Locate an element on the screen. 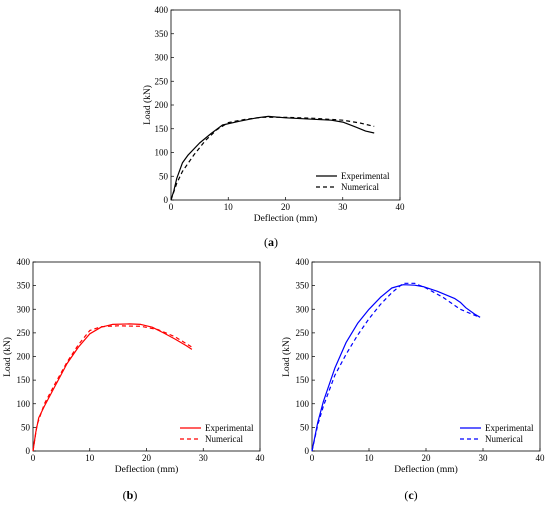 Image resolution: width=550 pixels, height=505 pixels. panel-b-legend-experimental: Experimental is located at coordinates (229, 428).